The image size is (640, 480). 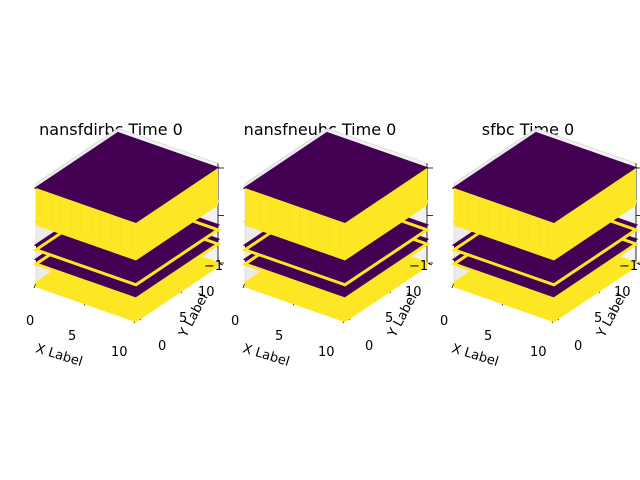 What do you see at coordinates (127, 227) in the screenshot?
I see `subplot-1-layers` at bounding box center [127, 227].